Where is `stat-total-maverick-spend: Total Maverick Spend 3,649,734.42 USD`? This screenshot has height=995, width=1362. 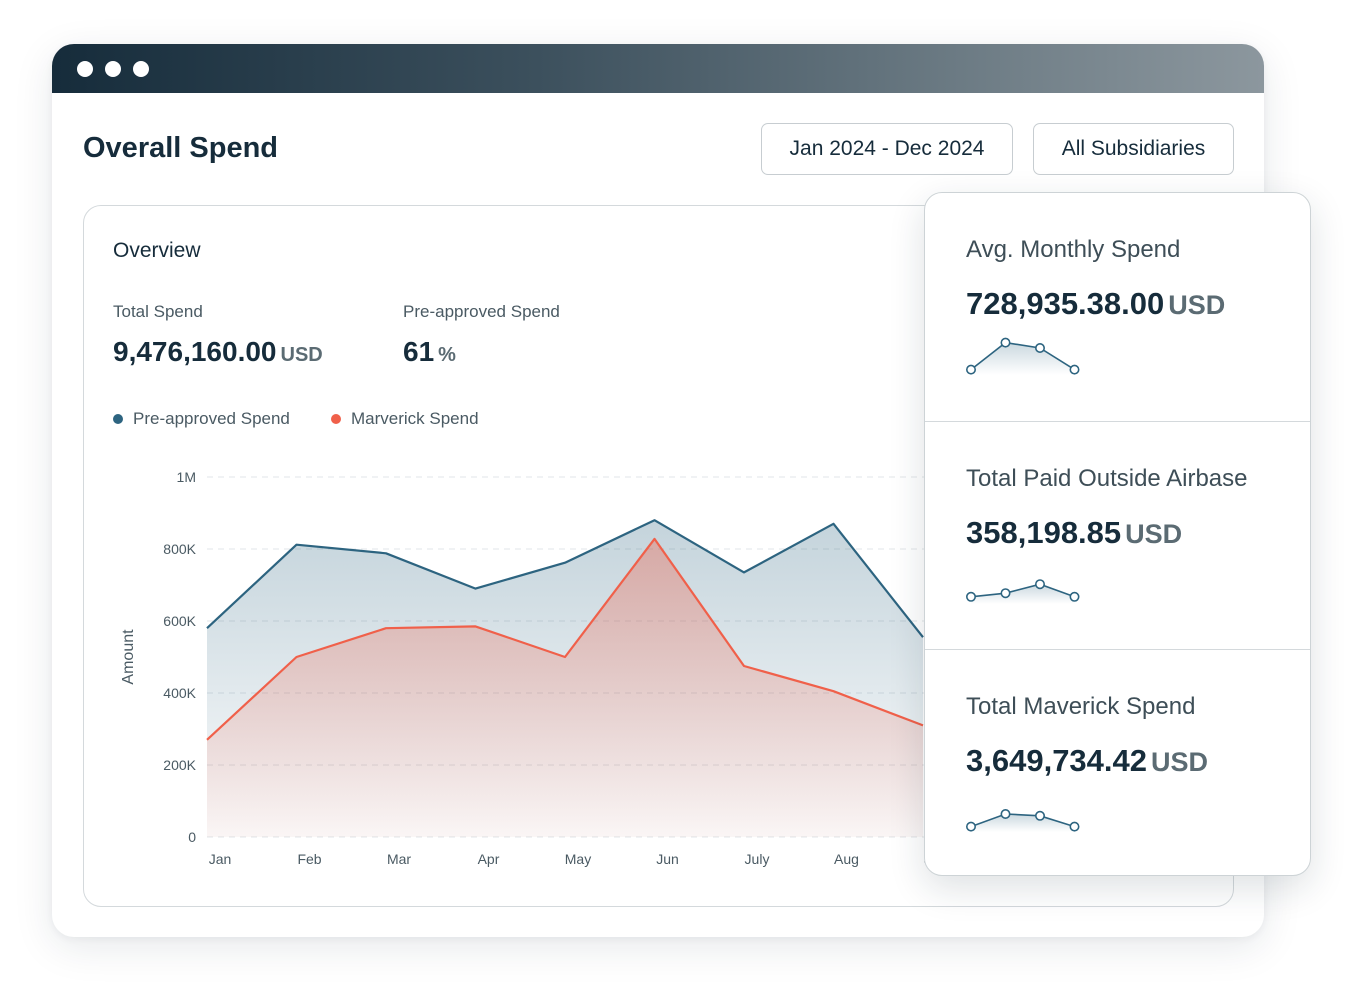 stat-total-maverick-spend: Total Maverick Spend 3,649,734.42 USD is located at coordinates (1117, 762).